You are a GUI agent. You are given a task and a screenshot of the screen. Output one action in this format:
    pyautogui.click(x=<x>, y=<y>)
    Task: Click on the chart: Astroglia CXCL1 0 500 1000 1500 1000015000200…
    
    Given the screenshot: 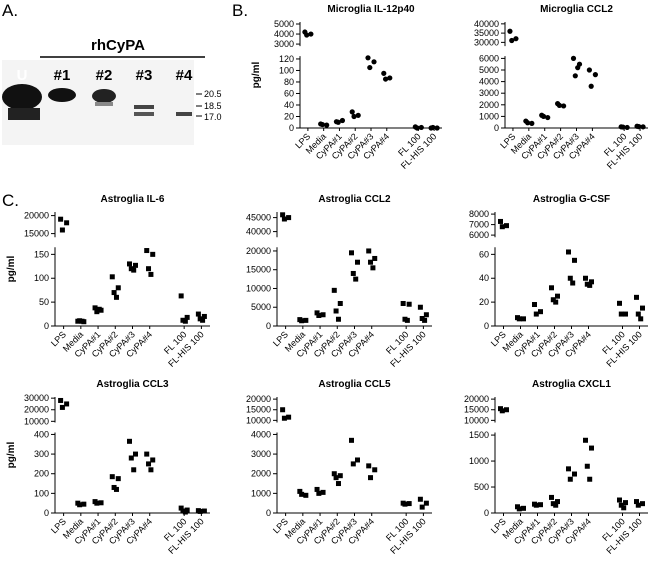 What is the action you would take?
    pyautogui.click(x=556, y=467)
    